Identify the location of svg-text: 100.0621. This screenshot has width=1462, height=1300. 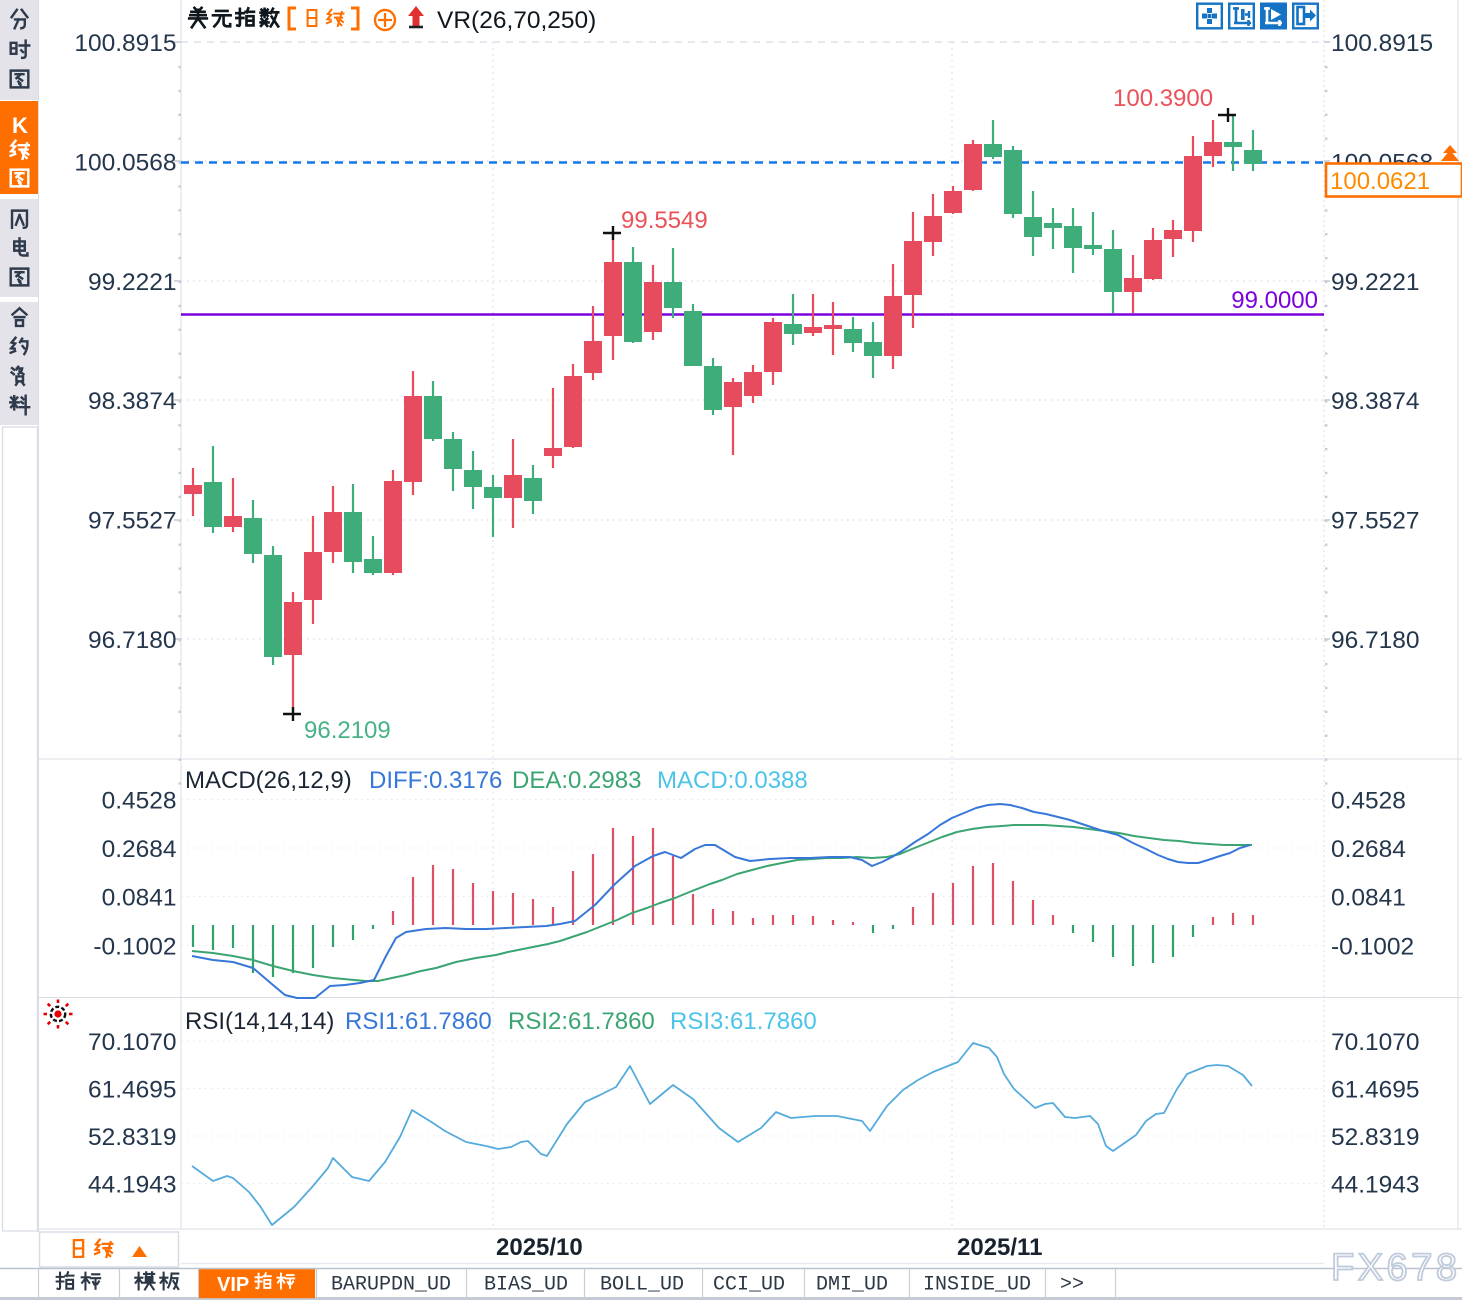
(1380, 181).